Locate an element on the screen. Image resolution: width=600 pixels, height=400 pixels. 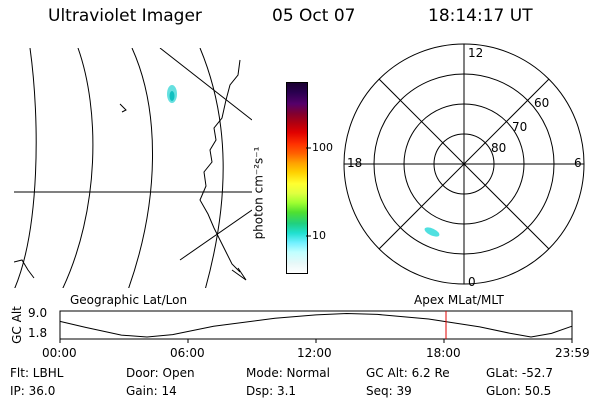
time-tick-2: 12:00 is located at coordinates (314, 353).